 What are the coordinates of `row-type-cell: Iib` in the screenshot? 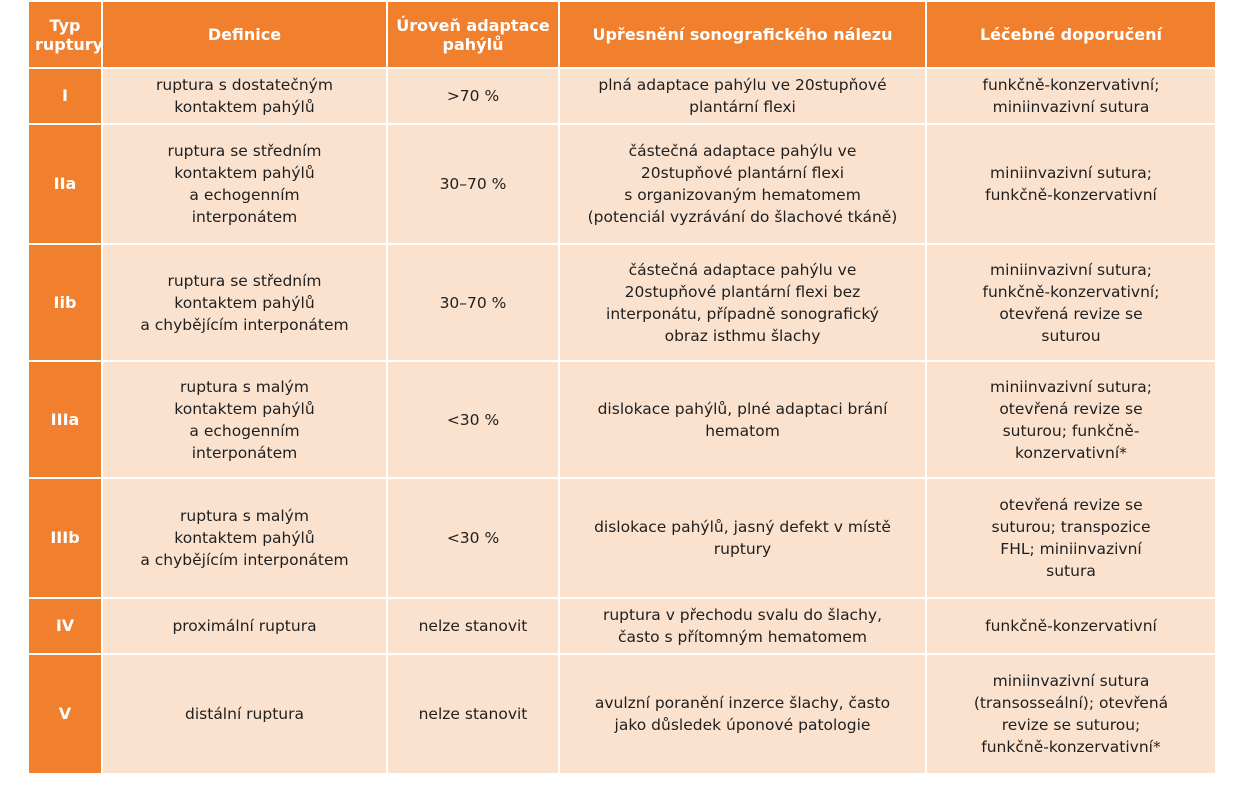 It's located at (65, 302).